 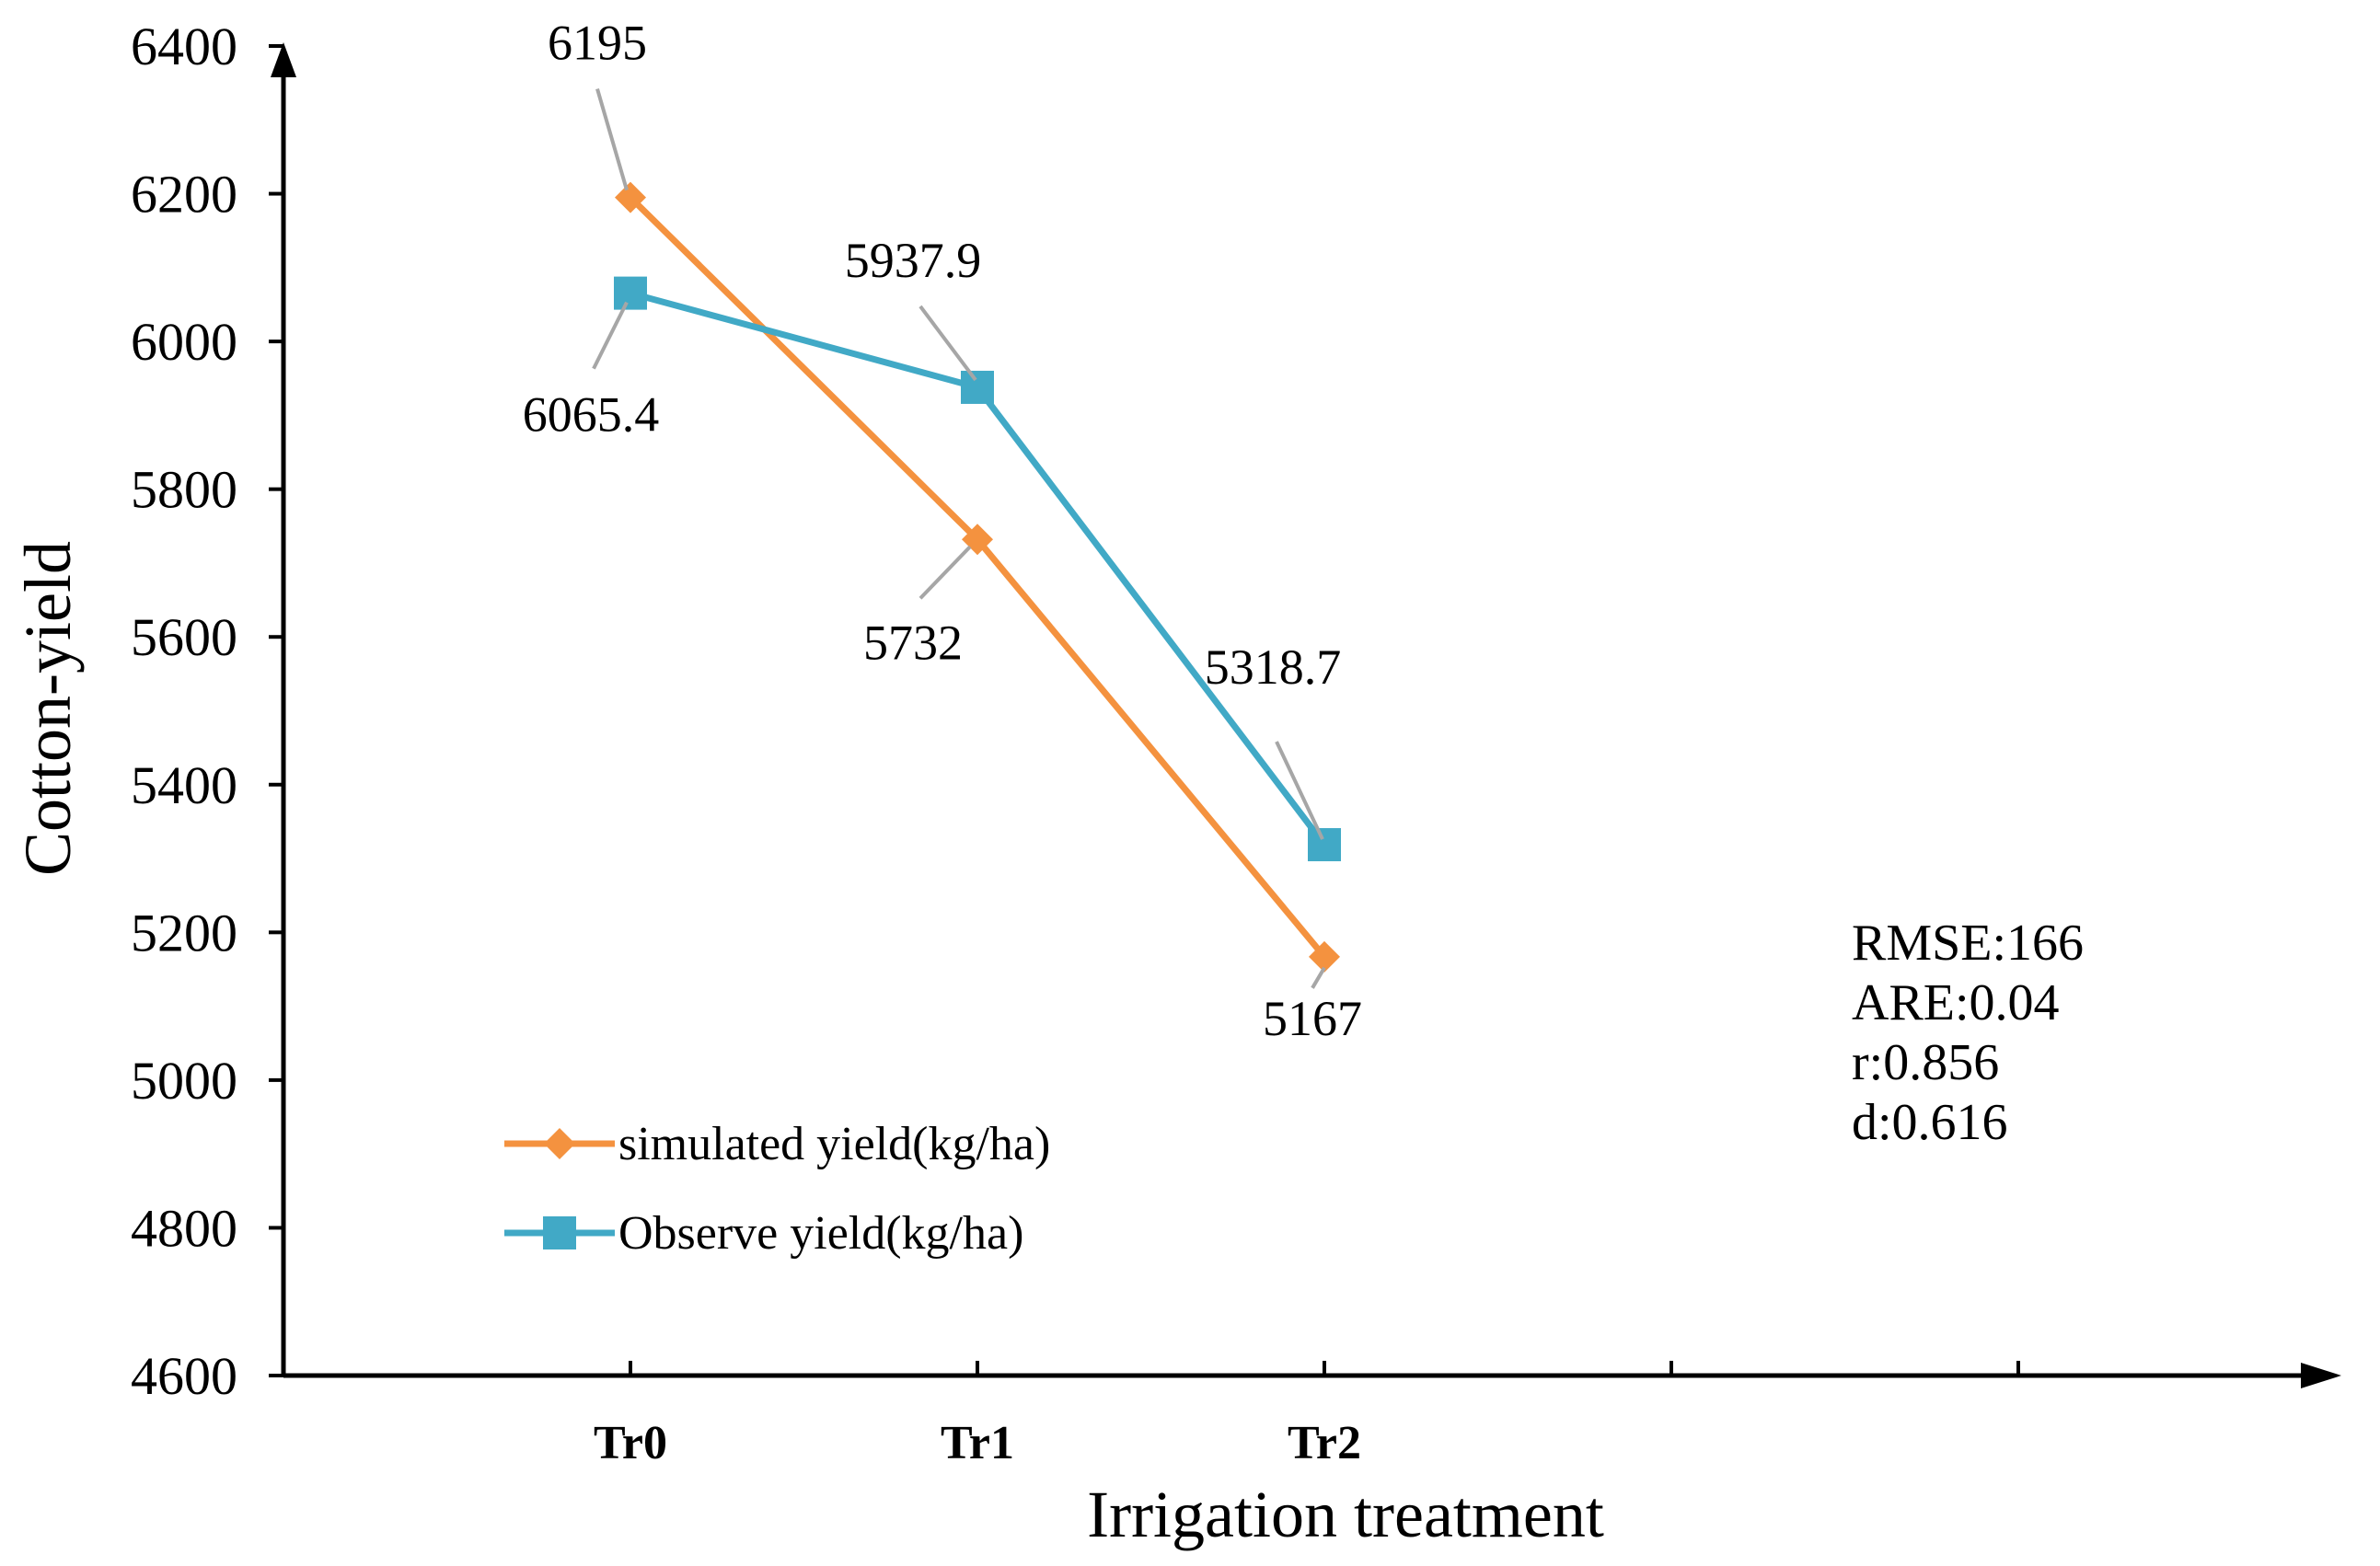 What do you see at coordinates (2321, 1375) in the screenshot?
I see `x-axis-arrow` at bounding box center [2321, 1375].